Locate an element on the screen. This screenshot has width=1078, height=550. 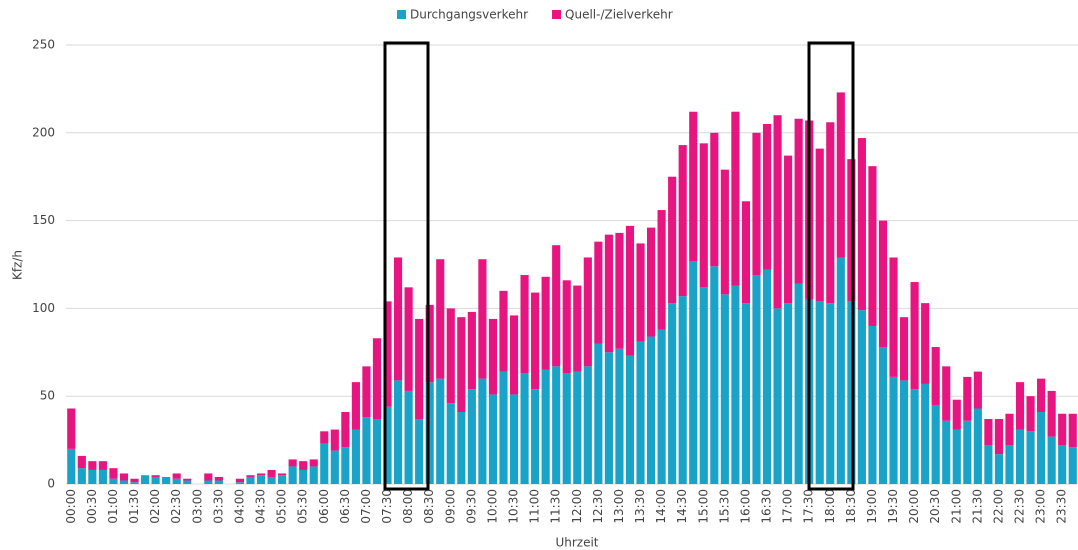
x-tick-label: 20:00 is located at coordinates (914, 506).